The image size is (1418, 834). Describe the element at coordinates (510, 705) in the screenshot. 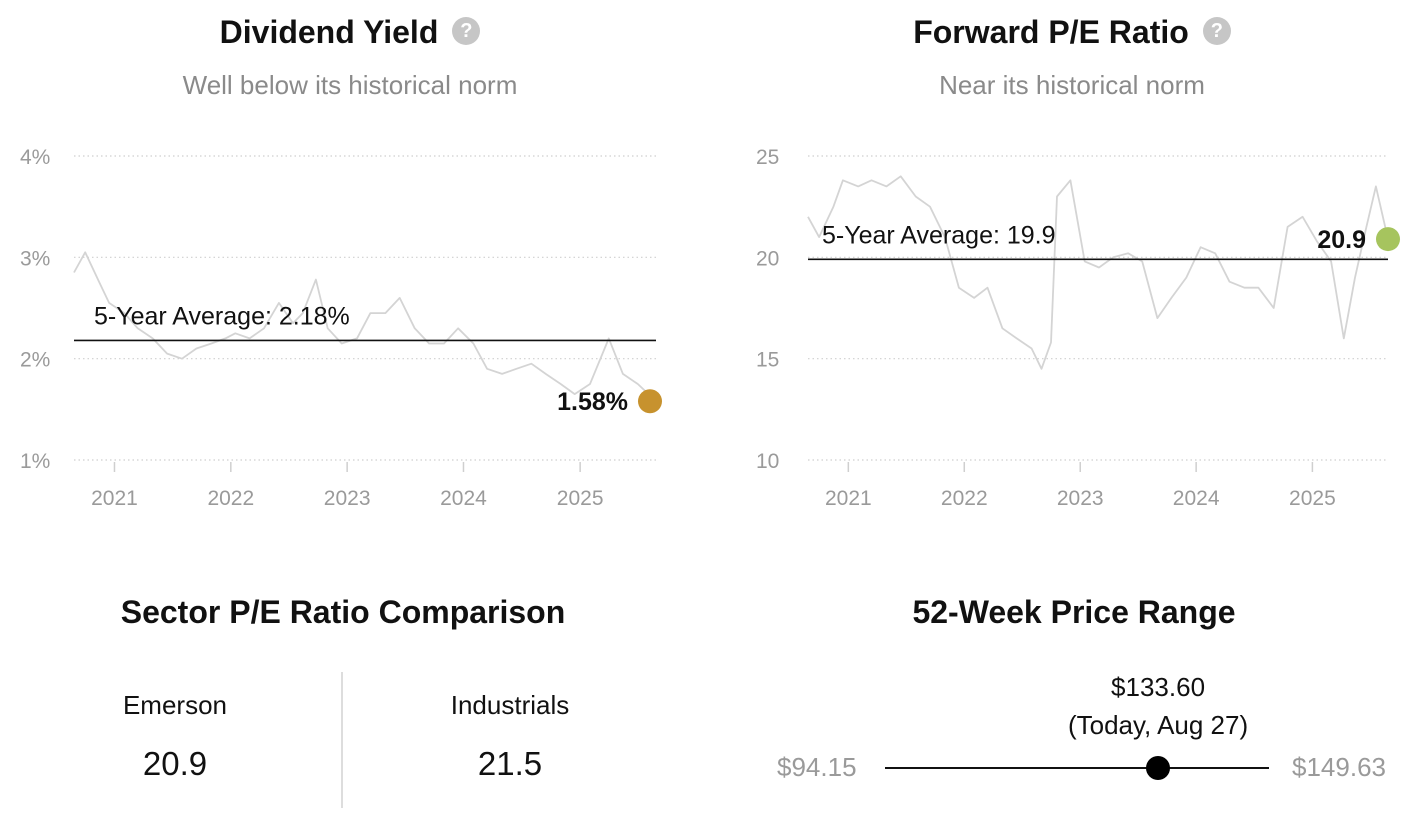

I see `sector-name: Industrials` at that location.